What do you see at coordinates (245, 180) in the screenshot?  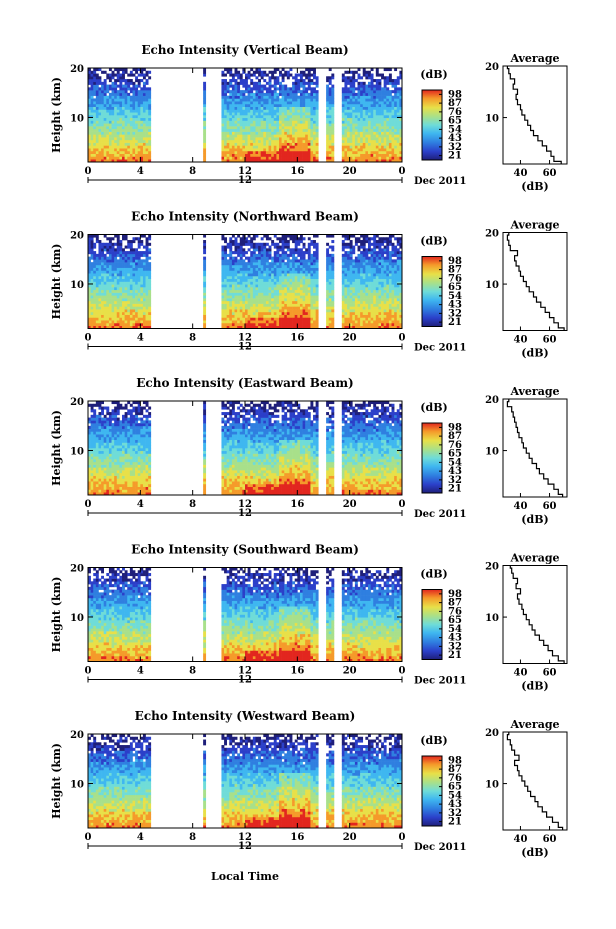 I see `date-marker: 12` at bounding box center [245, 180].